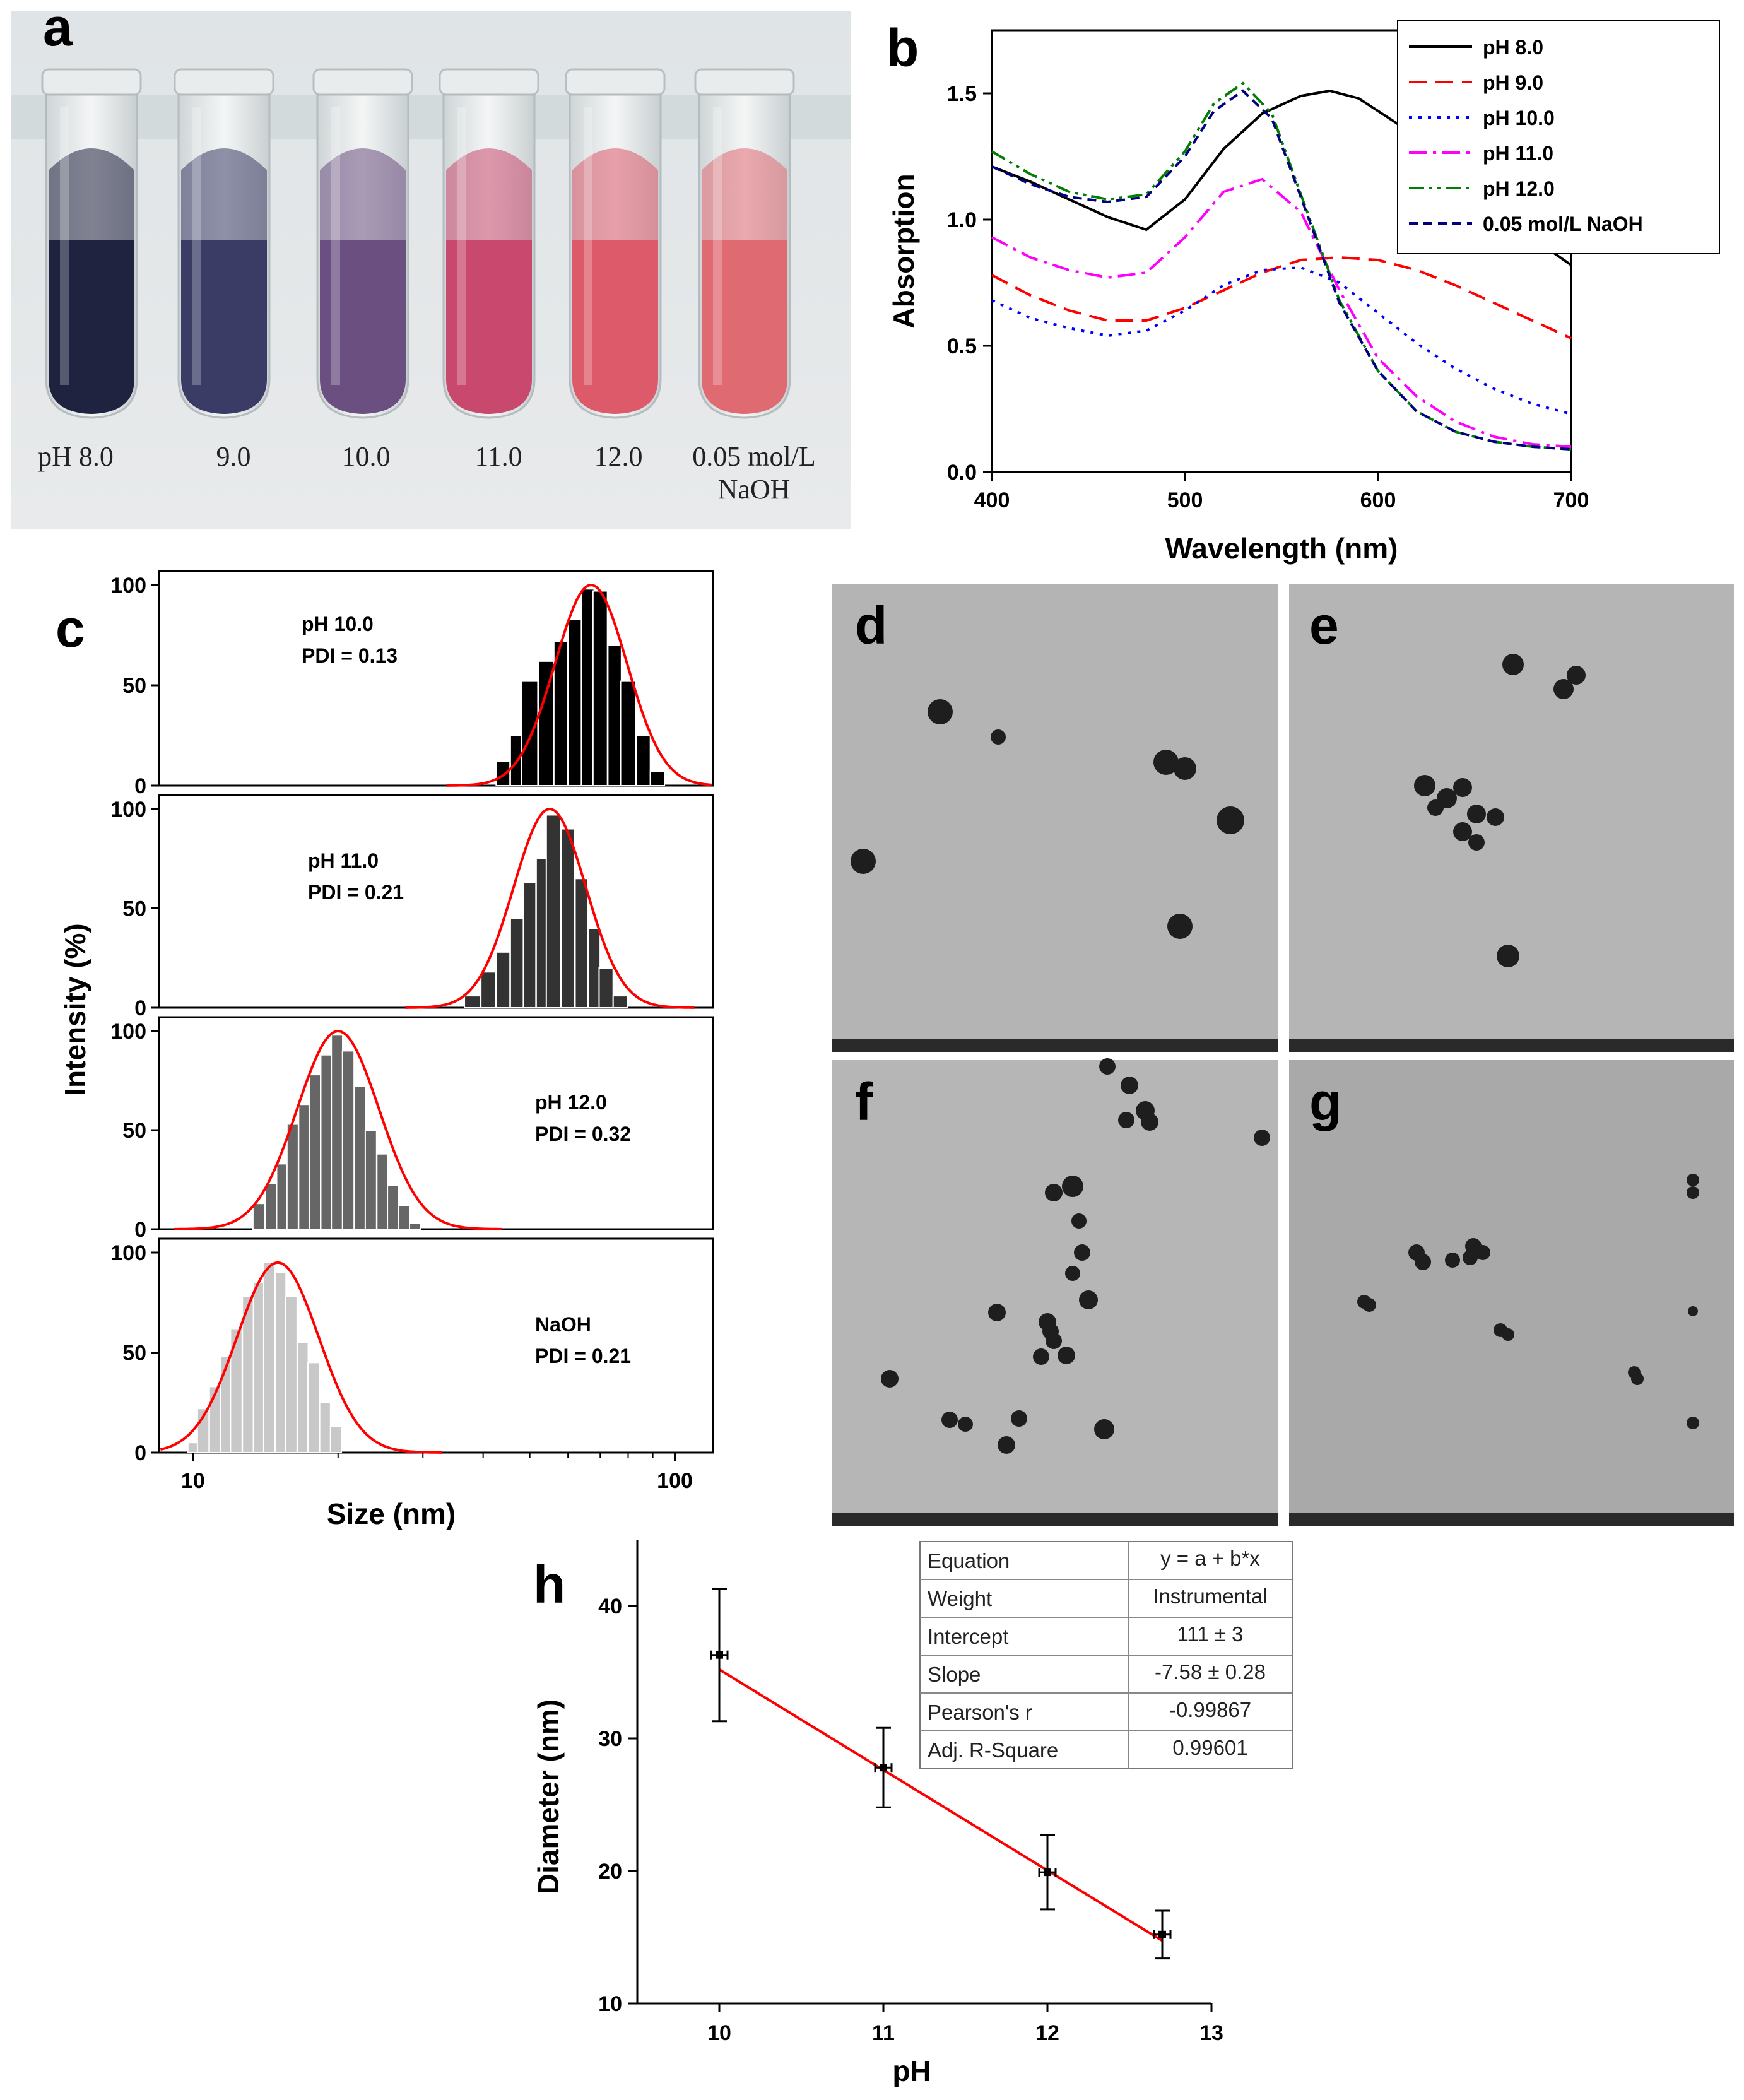 The image size is (1744, 2100). I want to click on legend-entry: pH 10.0, so click(1519, 118).